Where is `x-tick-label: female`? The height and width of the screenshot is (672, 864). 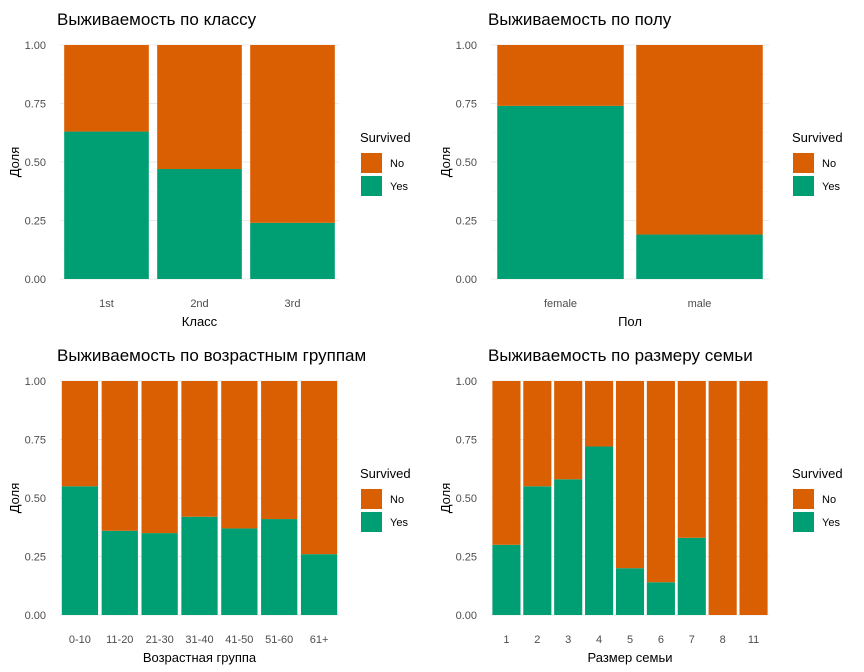
x-tick-label: female is located at coordinates (560, 304).